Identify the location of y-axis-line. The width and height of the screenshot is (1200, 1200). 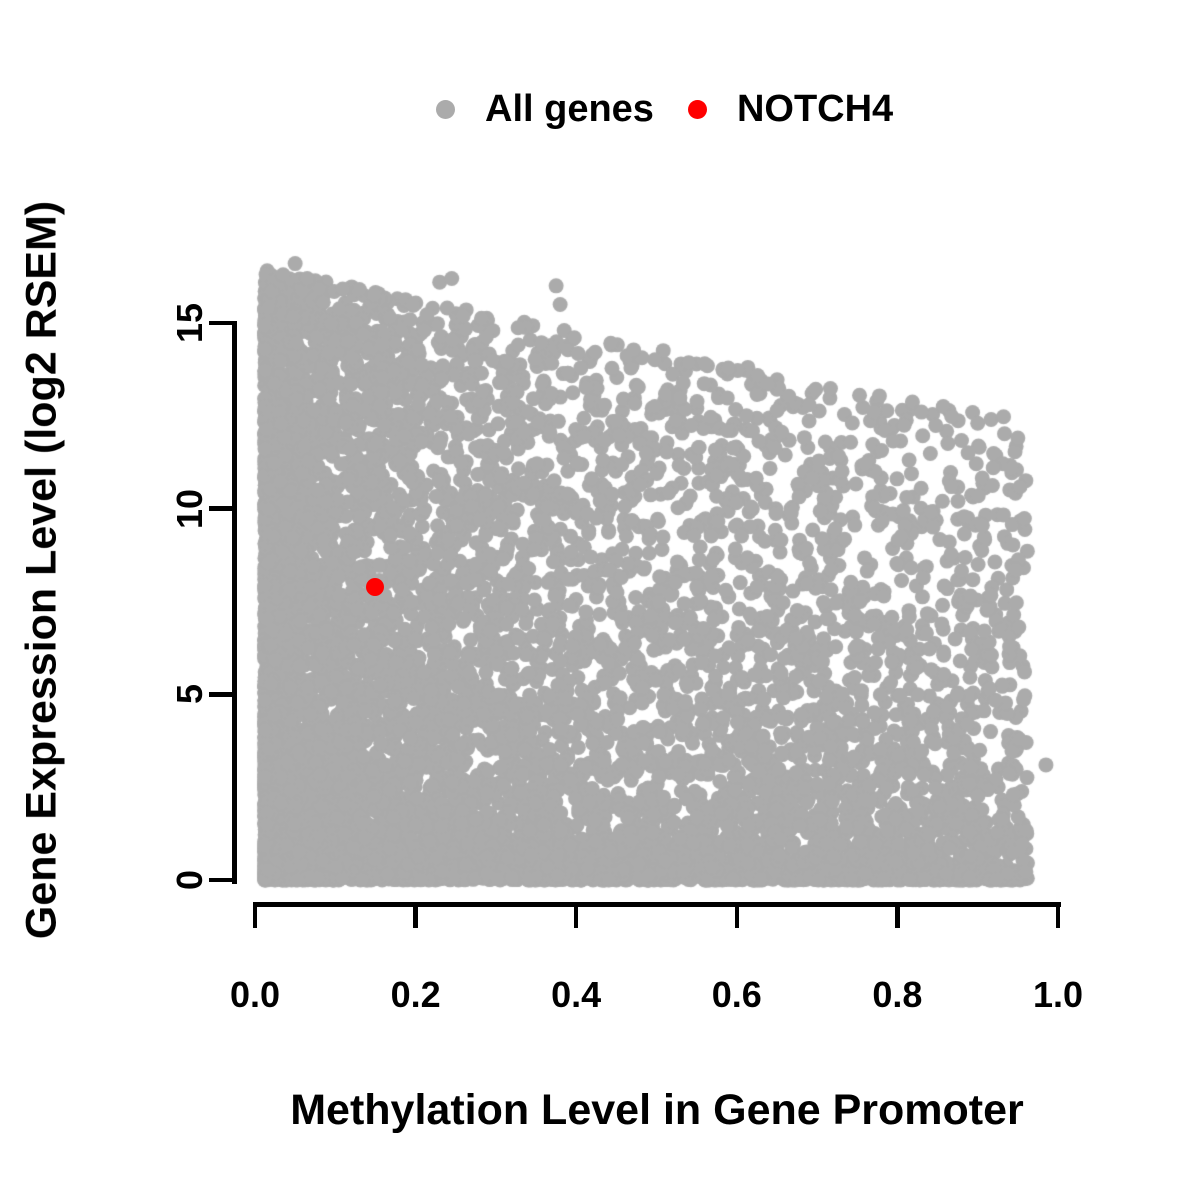
(234, 602).